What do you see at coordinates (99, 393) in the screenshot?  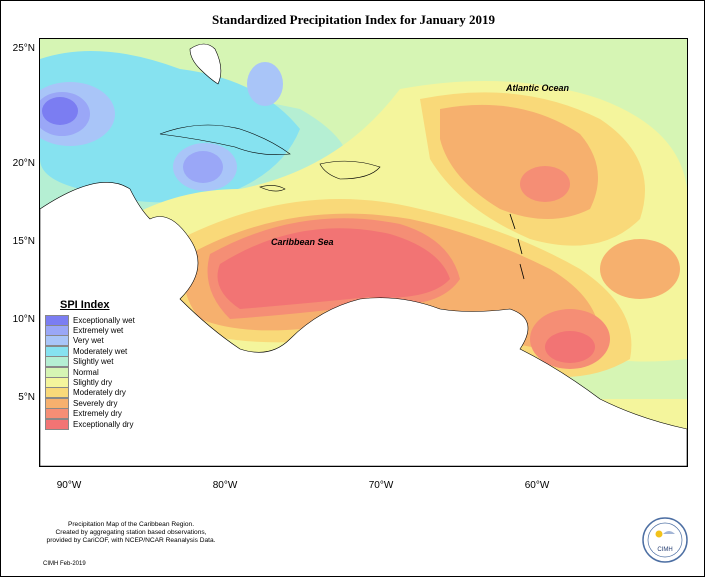 I see `legend-label: Moderately dry` at bounding box center [99, 393].